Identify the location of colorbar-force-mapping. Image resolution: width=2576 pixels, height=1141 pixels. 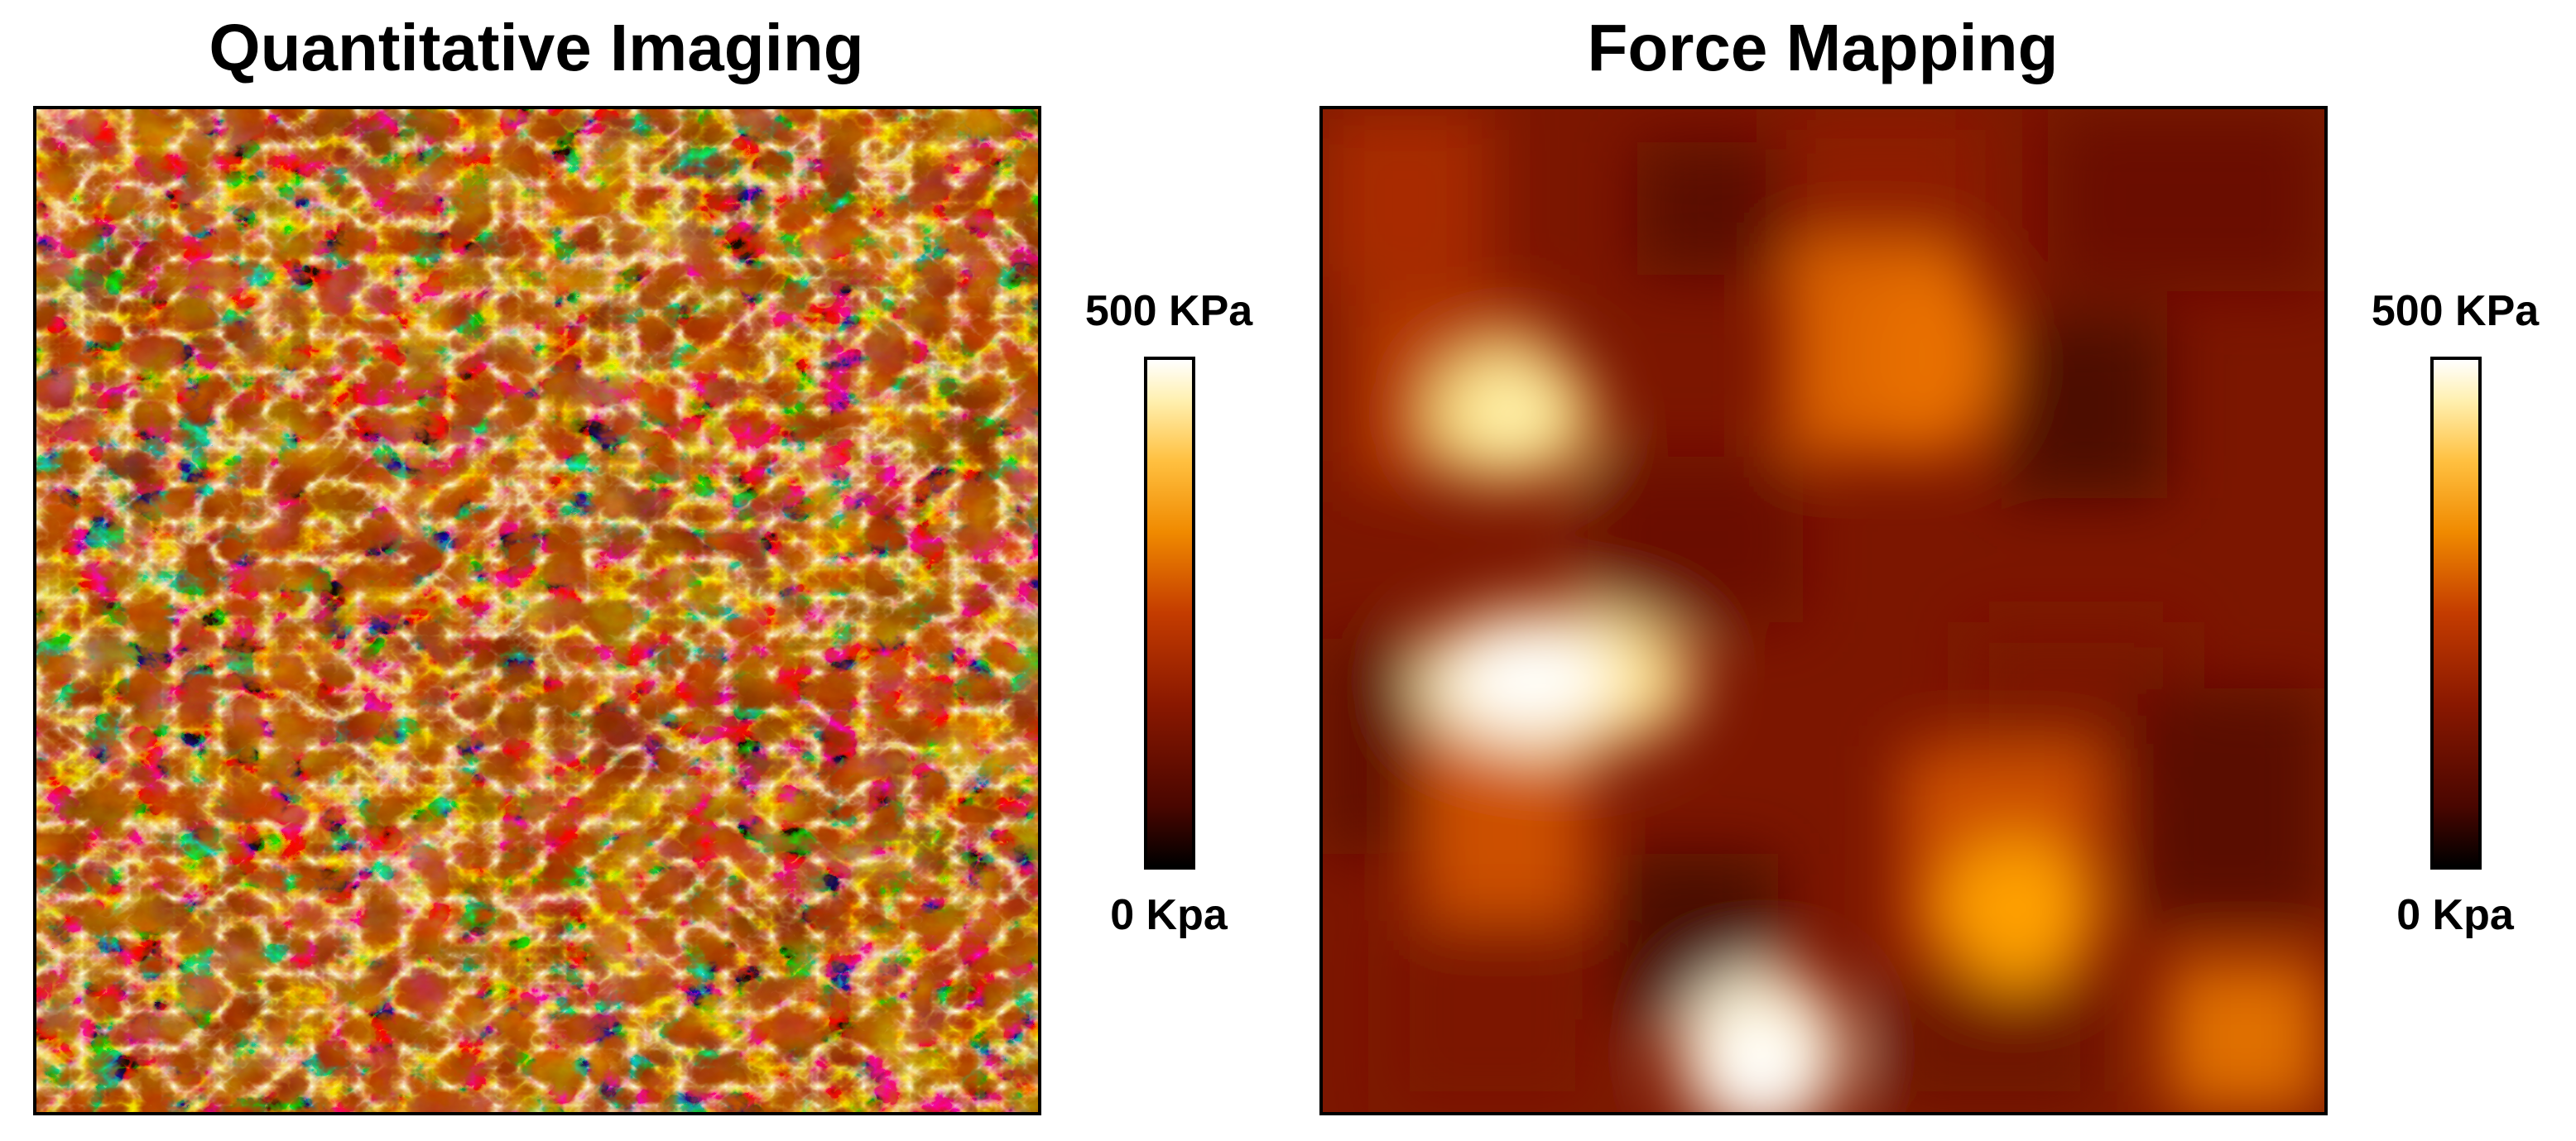
(2456, 613).